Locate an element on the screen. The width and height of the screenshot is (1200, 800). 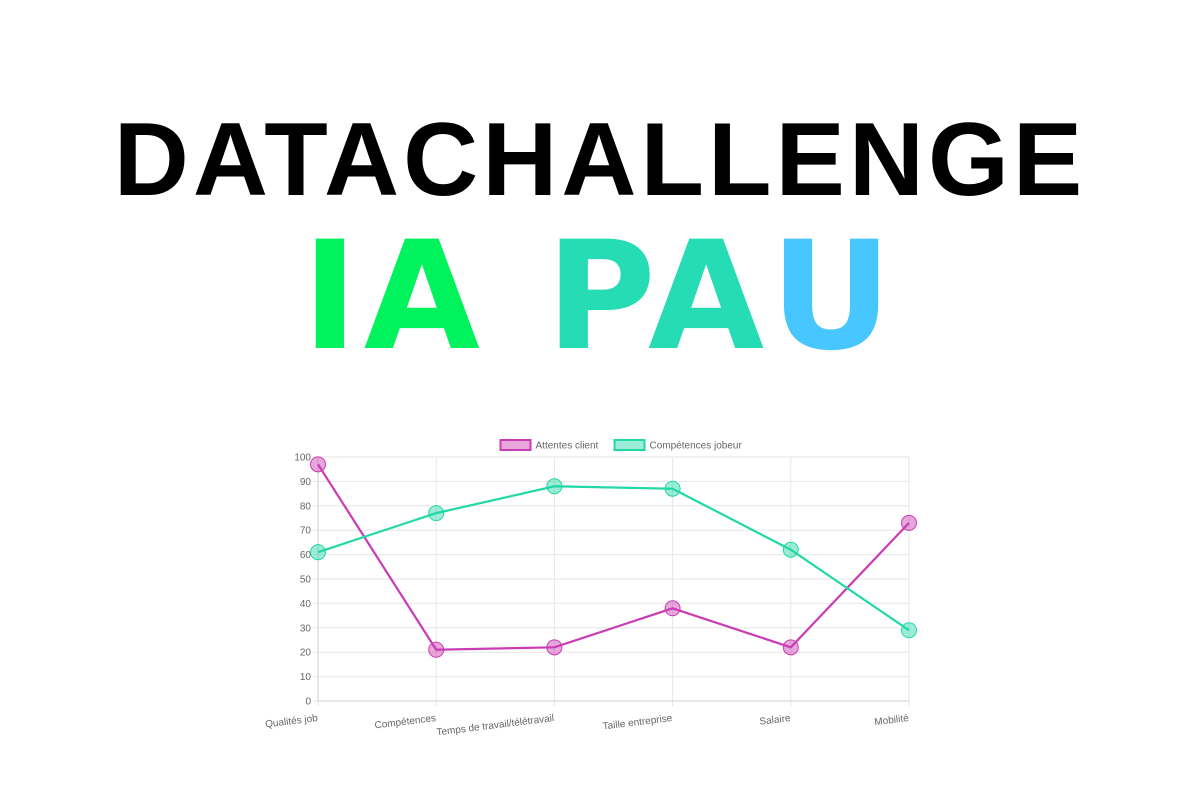
legend-label: Compétences jobeur is located at coordinates (696, 446).